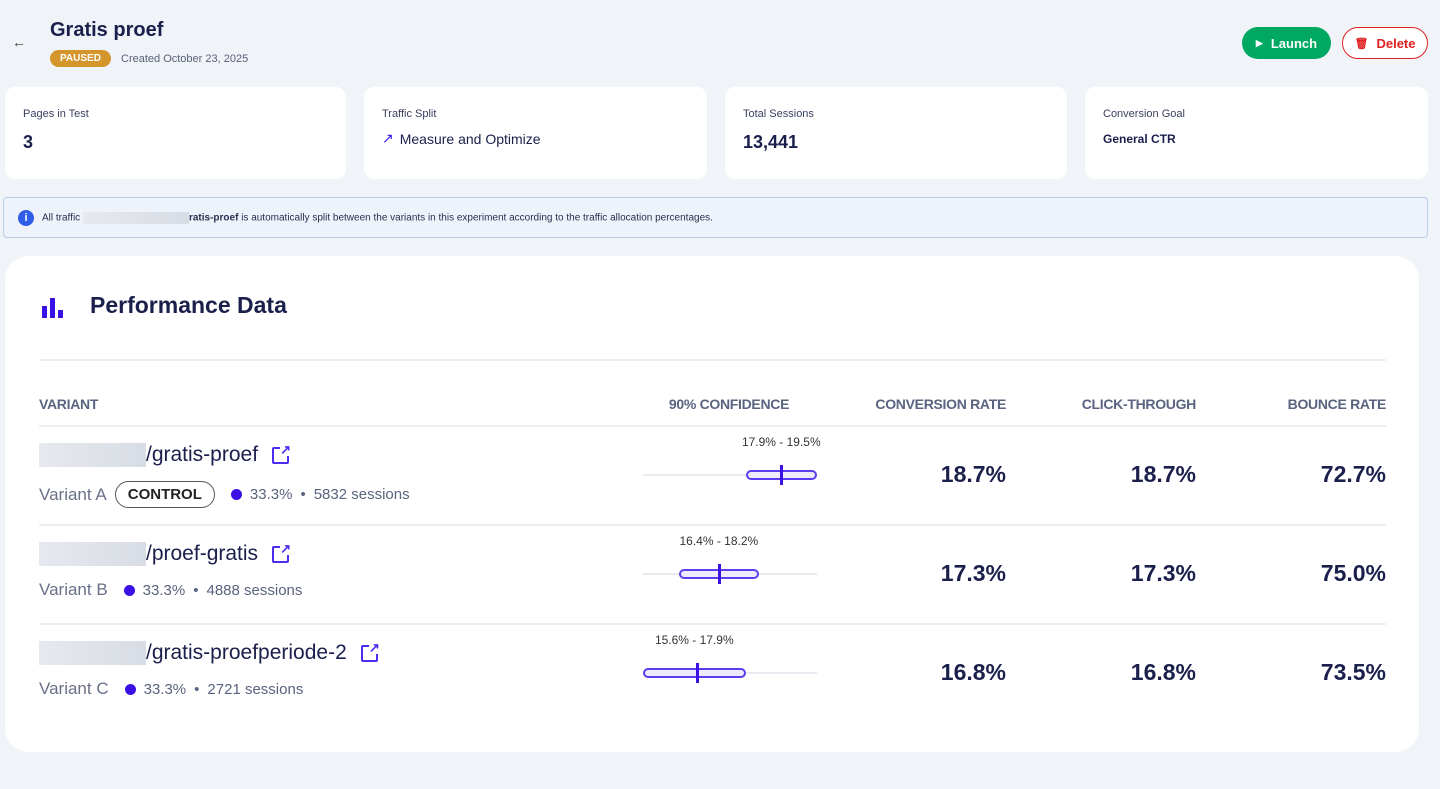 The width and height of the screenshot is (1440, 789). Describe the element at coordinates (778, 114) in the screenshot. I see `card-label: Total Sessions` at that location.